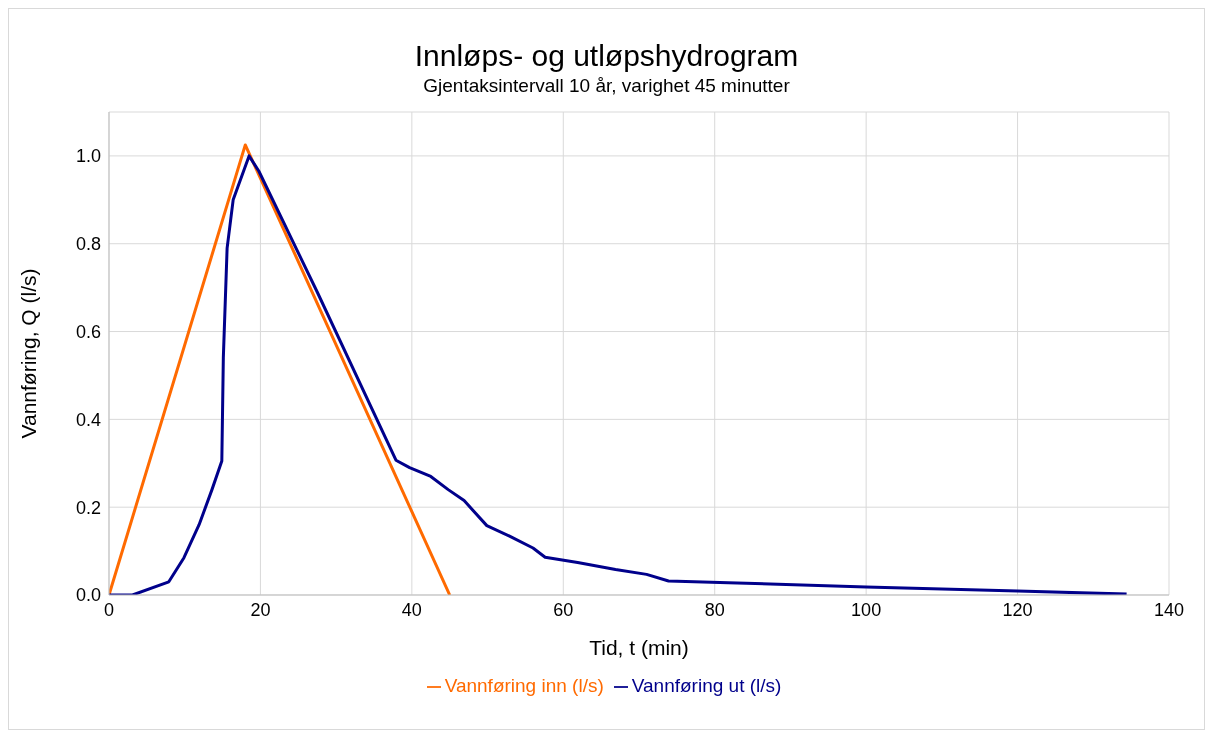  Describe the element at coordinates (260, 609) in the screenshot. I see `x-tick-label: 20` at that location.